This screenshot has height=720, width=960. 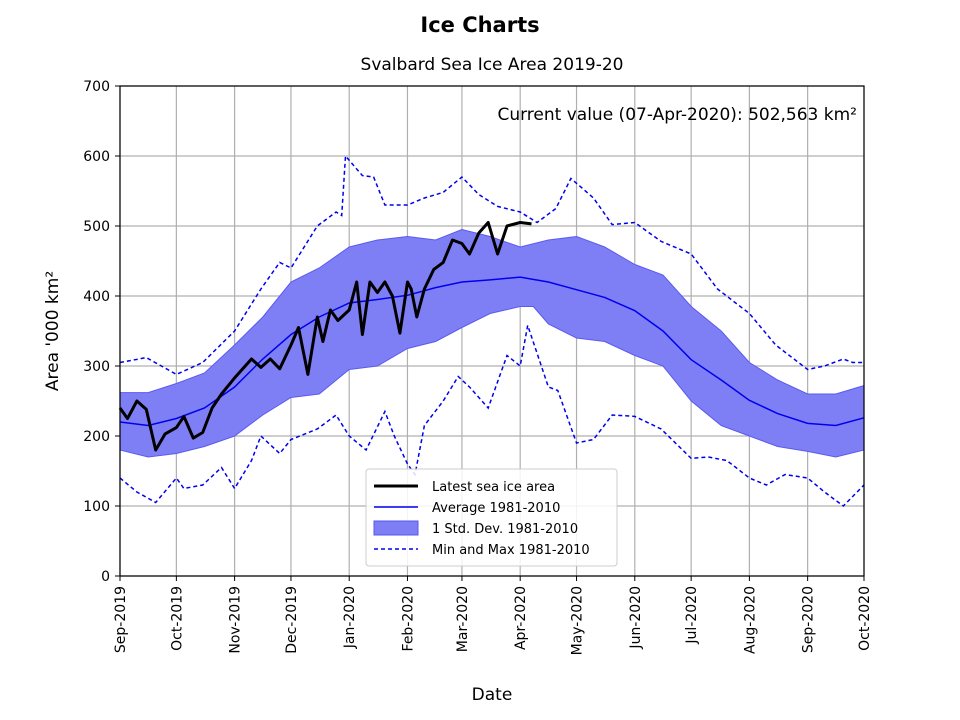 What do you see at coordinates (496, 508) in the screenshot?
I see `legend-average-label: Average 1981-2010` at bounding box center [496, 508].